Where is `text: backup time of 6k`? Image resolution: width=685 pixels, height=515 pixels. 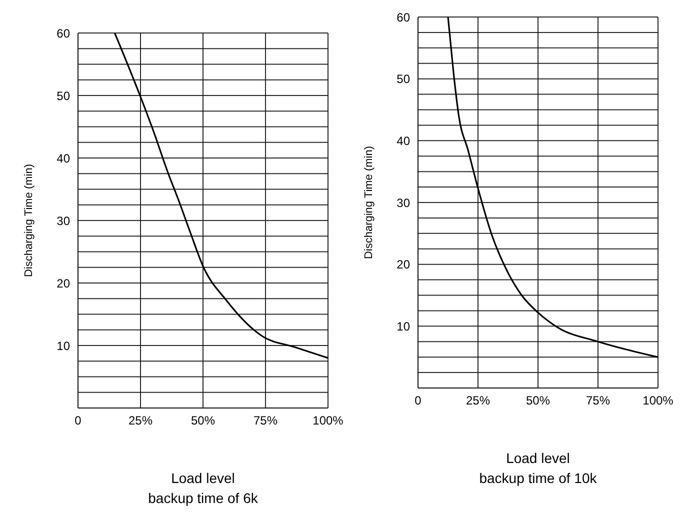
text: backup time of 6k is located at coordinates (203, 498).